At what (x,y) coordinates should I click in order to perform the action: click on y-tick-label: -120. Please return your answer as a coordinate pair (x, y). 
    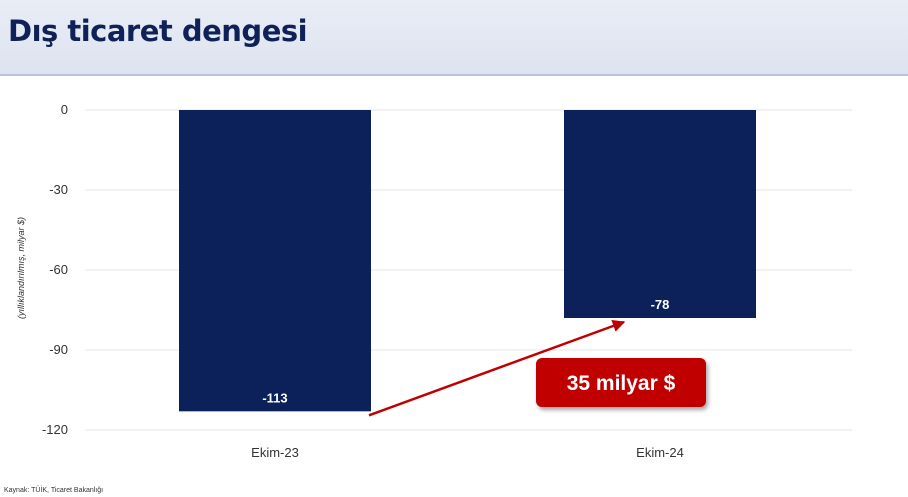
    Looking at the image, I should click on (55, 429).